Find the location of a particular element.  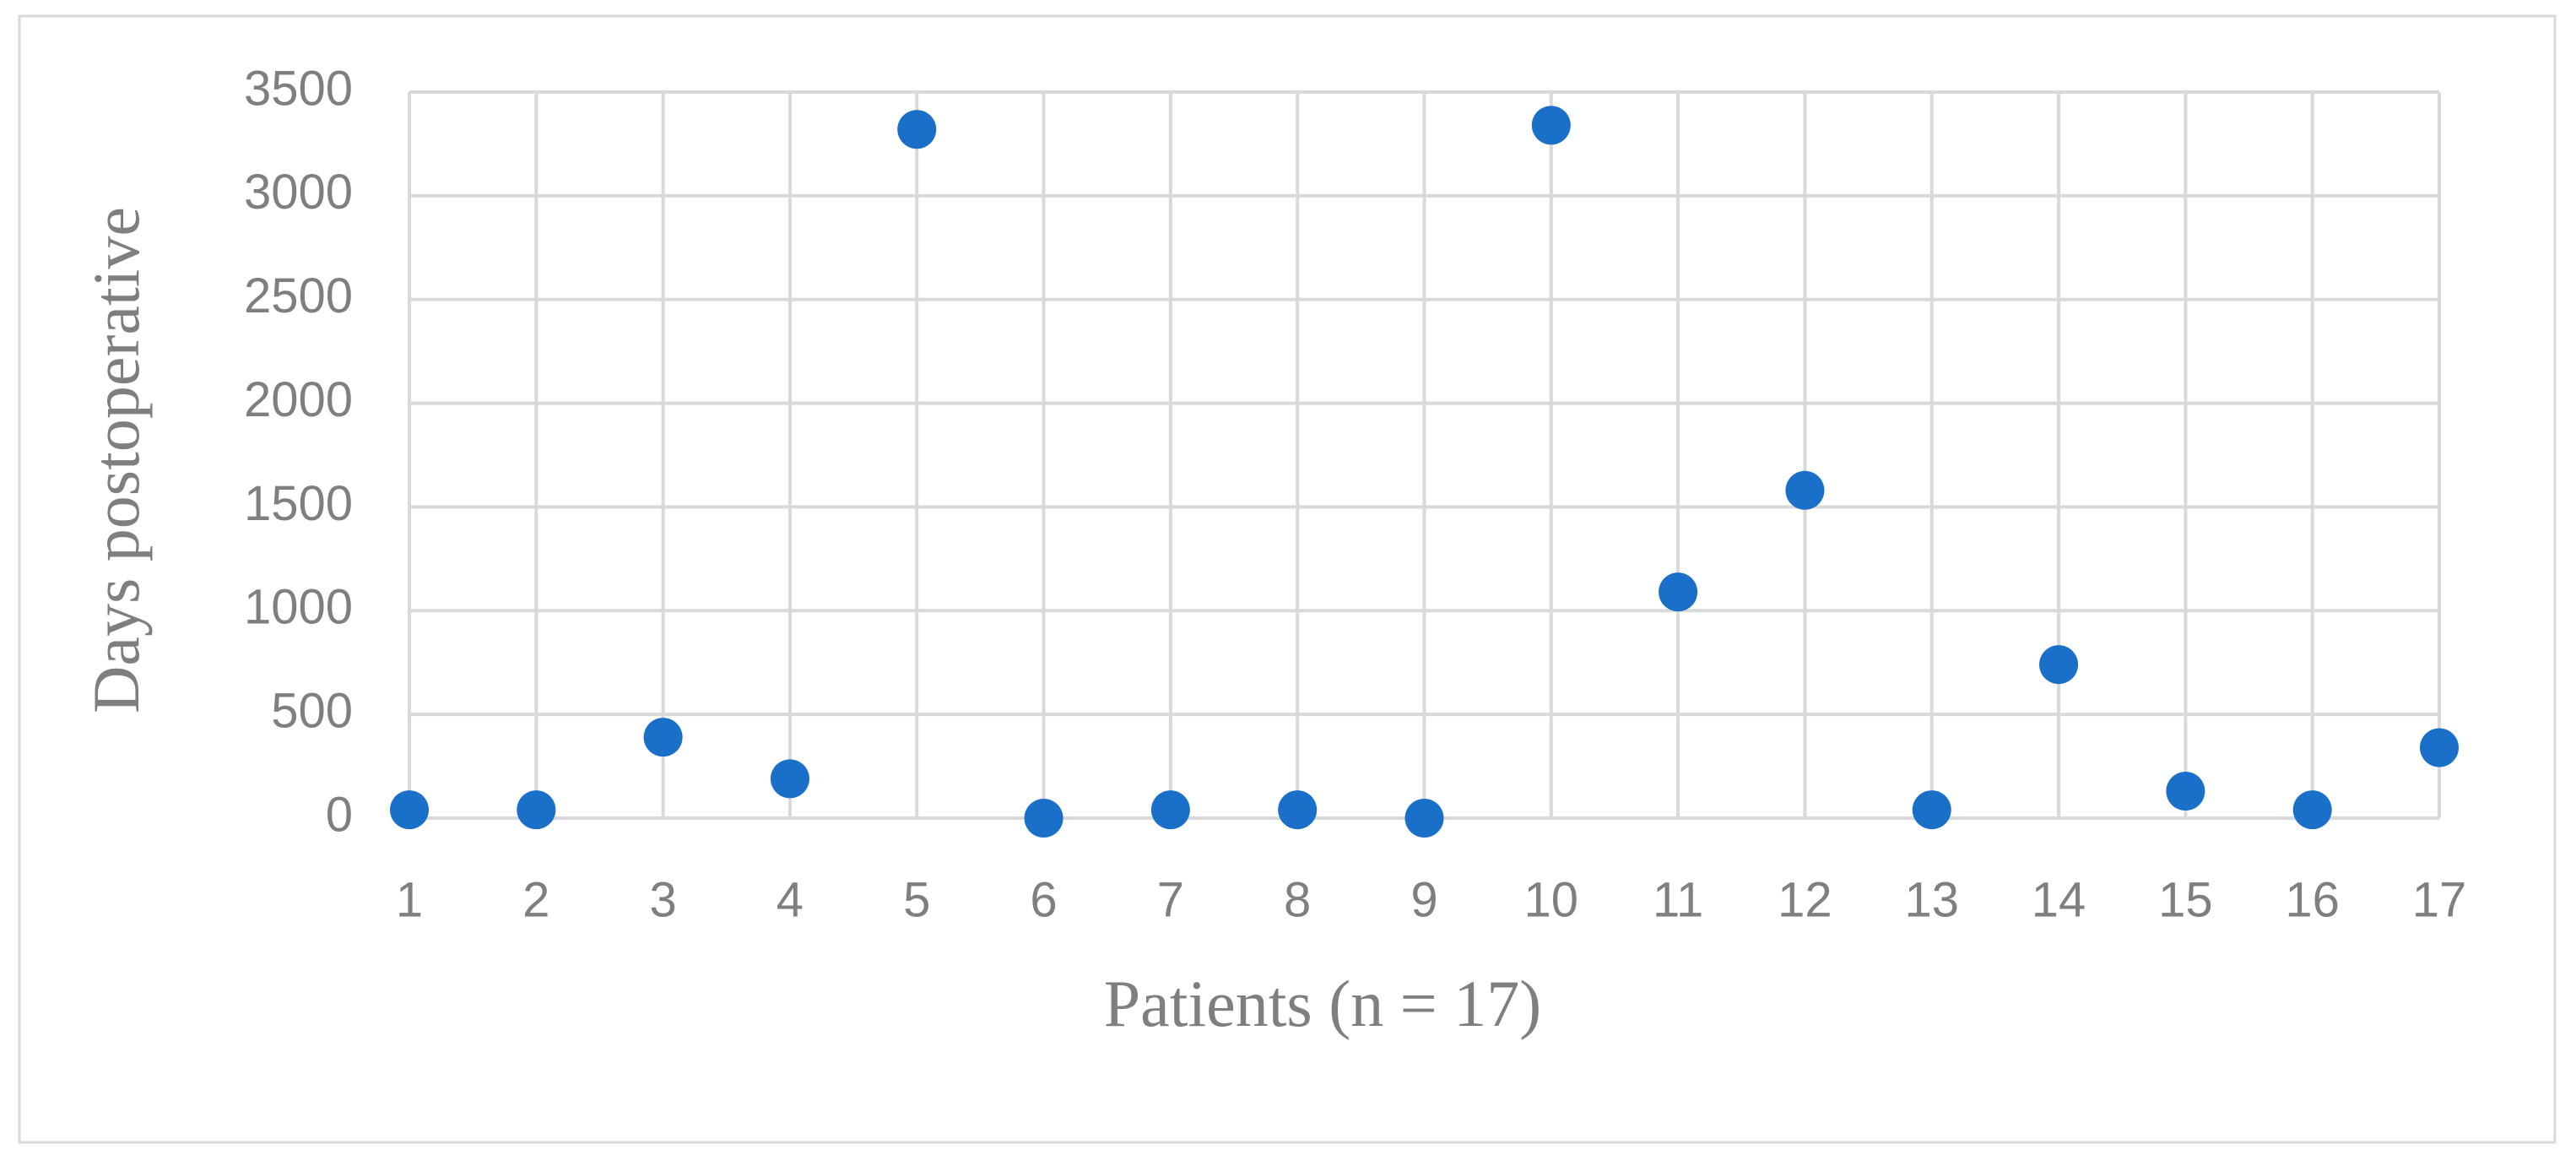

x-tick-label: 4 is located at coordinates (790, 899).